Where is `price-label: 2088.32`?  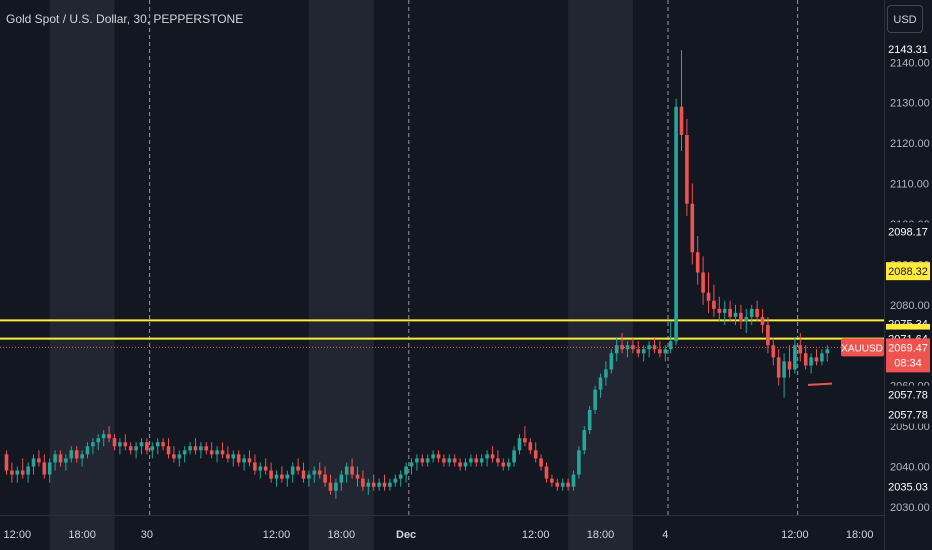 price-label: 2088.32 is located at coordinates (908, 272).